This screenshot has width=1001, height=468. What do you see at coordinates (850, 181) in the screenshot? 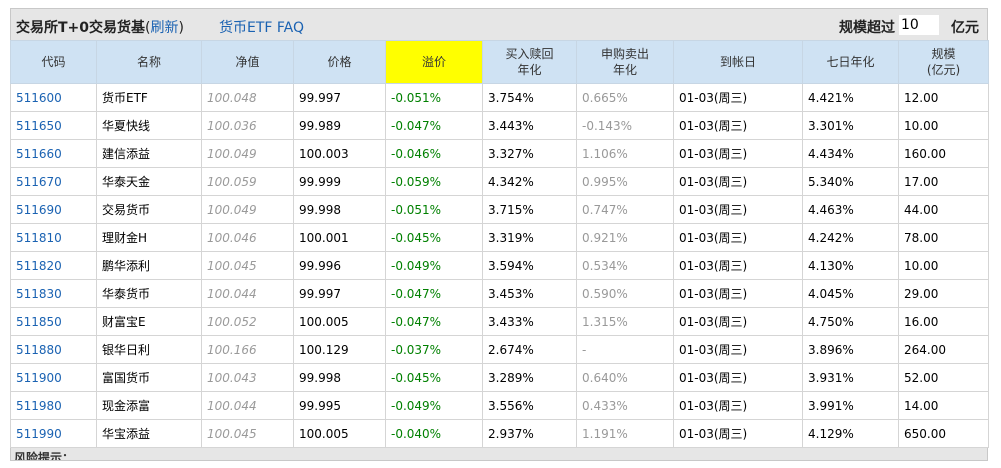
I see `seven-day-yield: 5.340%` at bounding box center [850, 181].